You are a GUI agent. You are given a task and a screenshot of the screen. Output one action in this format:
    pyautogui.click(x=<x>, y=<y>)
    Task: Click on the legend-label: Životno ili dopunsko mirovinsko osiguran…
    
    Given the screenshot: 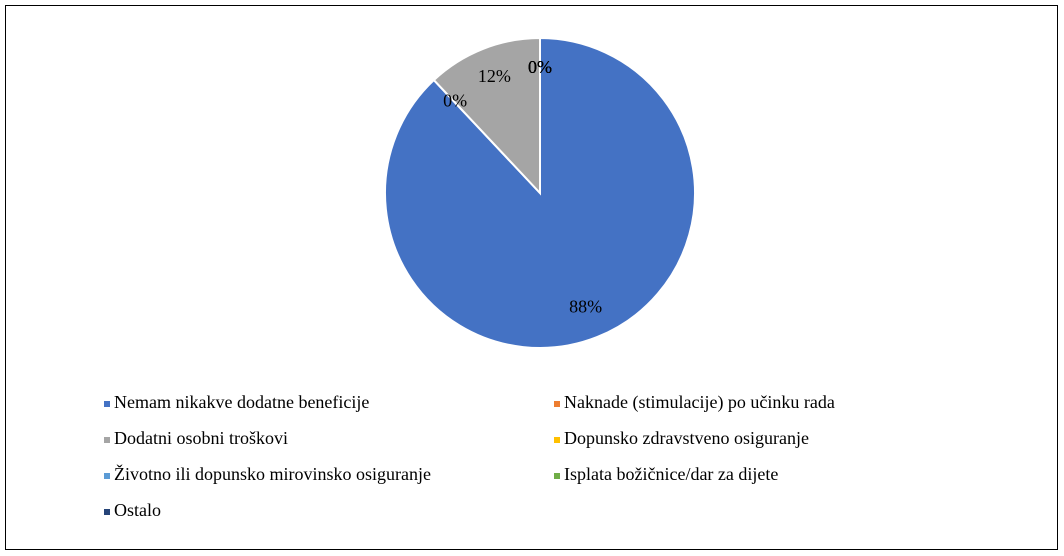 What is the action you would take?
    pyautogui.click(x=272, y=473)
    